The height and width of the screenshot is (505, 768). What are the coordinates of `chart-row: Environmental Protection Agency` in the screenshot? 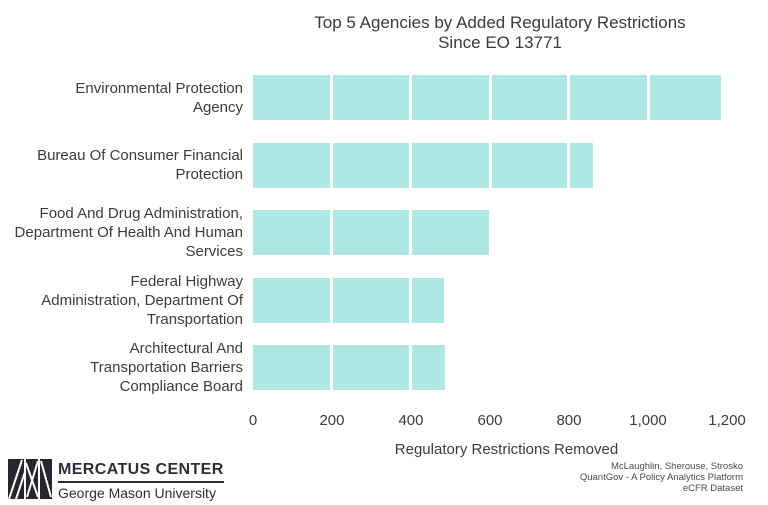 It's located at (364, 97).